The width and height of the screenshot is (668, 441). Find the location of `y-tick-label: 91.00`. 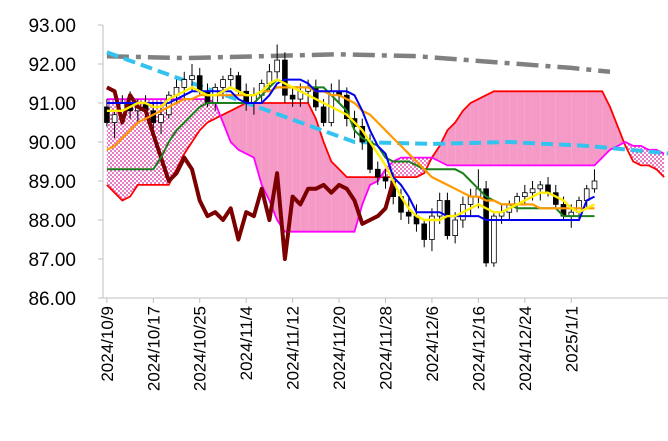

y-tick-label: 91.00 is located at coordinates (52, 104).